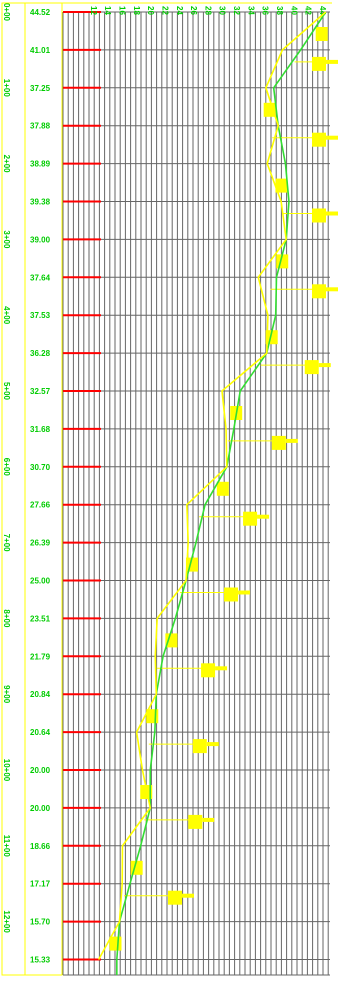  What do you see at coordinates (6, 164) in the screenshot?
I see `station-label: 2+00` at bounding box center [6, 164].